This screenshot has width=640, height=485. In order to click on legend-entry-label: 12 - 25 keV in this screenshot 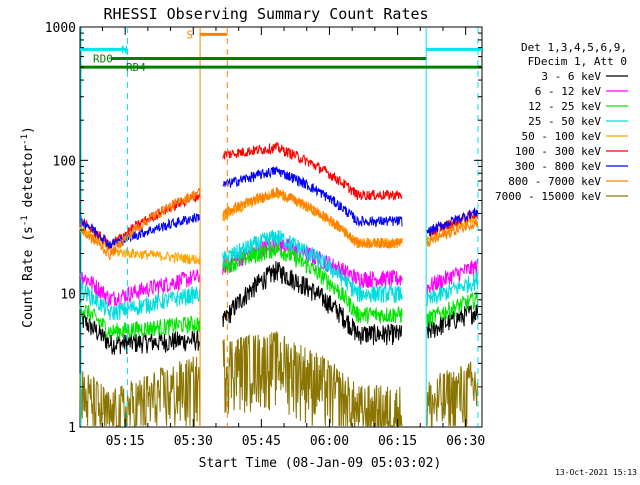, I will do `click(564, 106)`.